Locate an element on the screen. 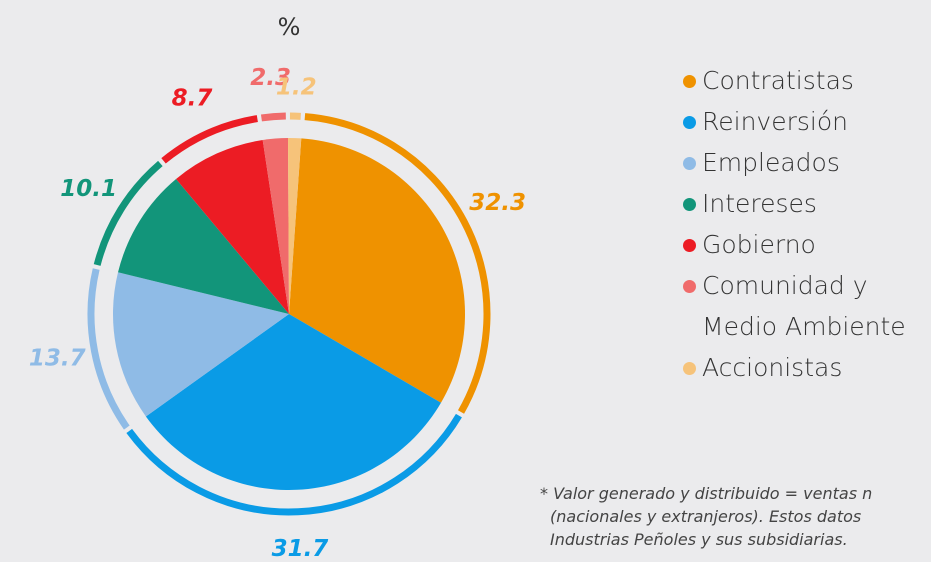  legend-item: Intereses is located at coordinates (807, 203).